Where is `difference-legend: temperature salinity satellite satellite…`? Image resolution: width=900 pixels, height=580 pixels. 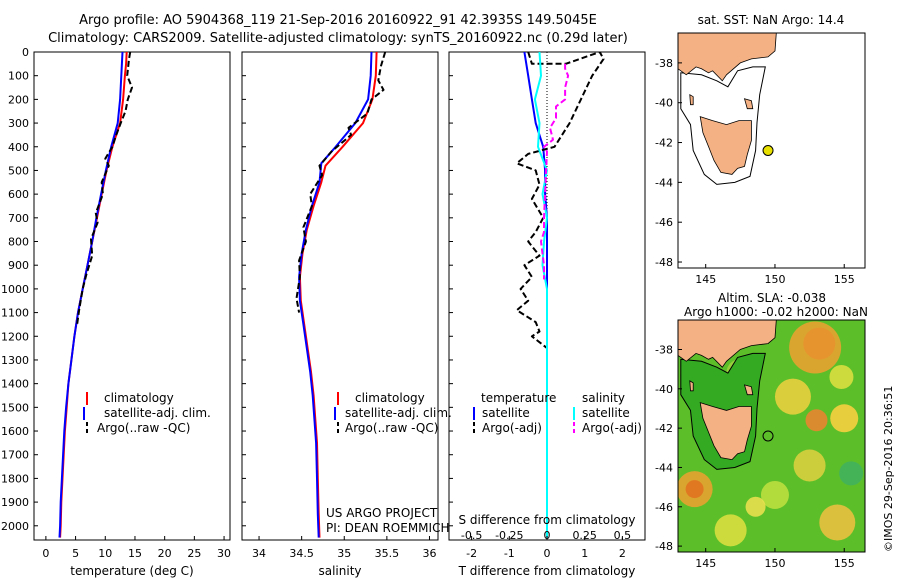 difference-legend: temperature salinity satellite satellite… is located at coordinates (557, 413).